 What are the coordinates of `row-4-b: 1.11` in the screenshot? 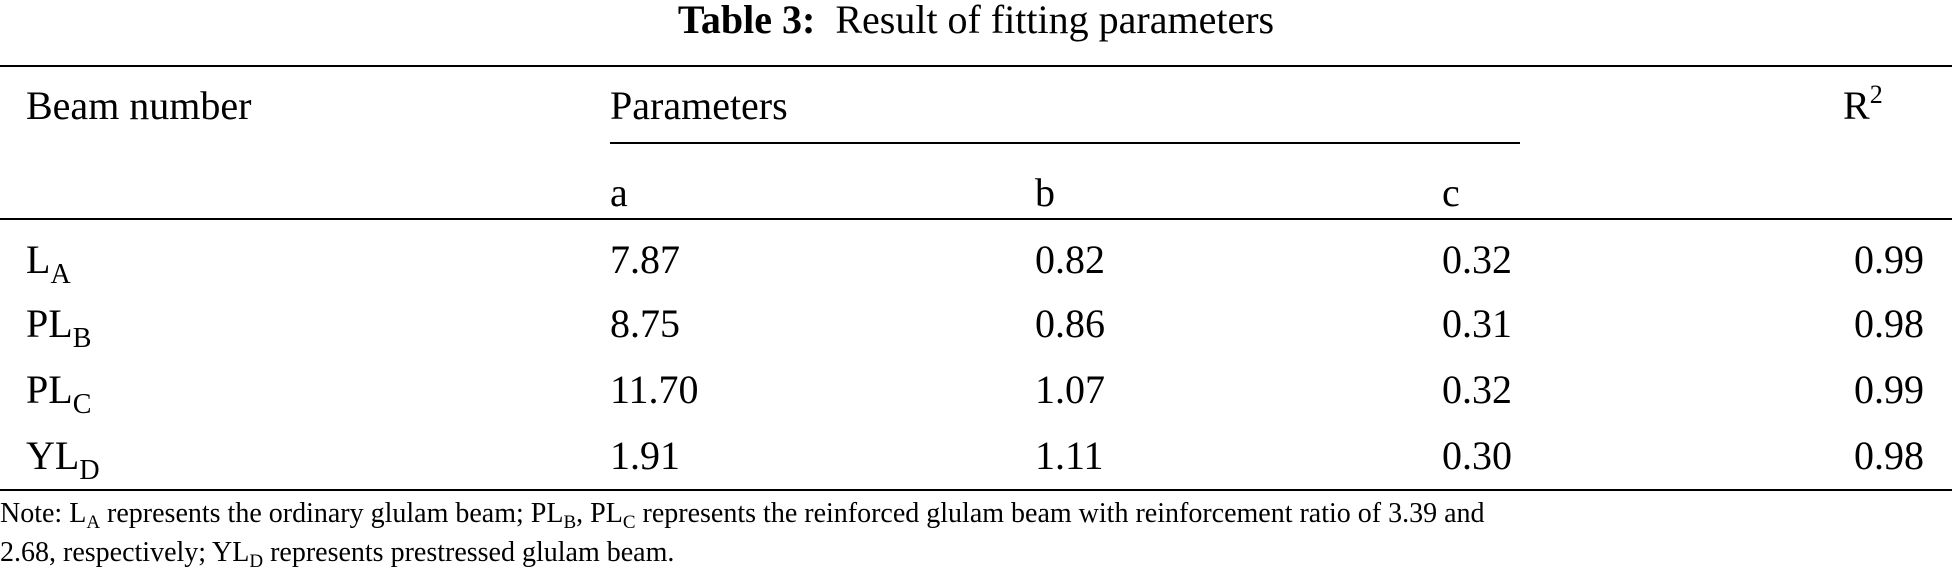 It's located at (1069, 455).